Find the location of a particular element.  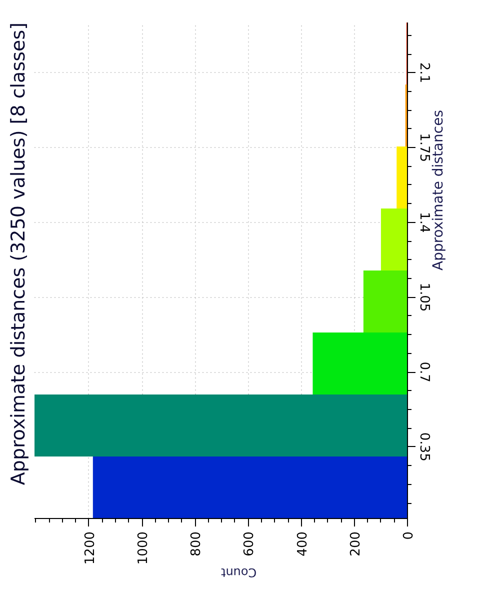

y-tick-label: 1.05 is located at coordinates (424, 297).